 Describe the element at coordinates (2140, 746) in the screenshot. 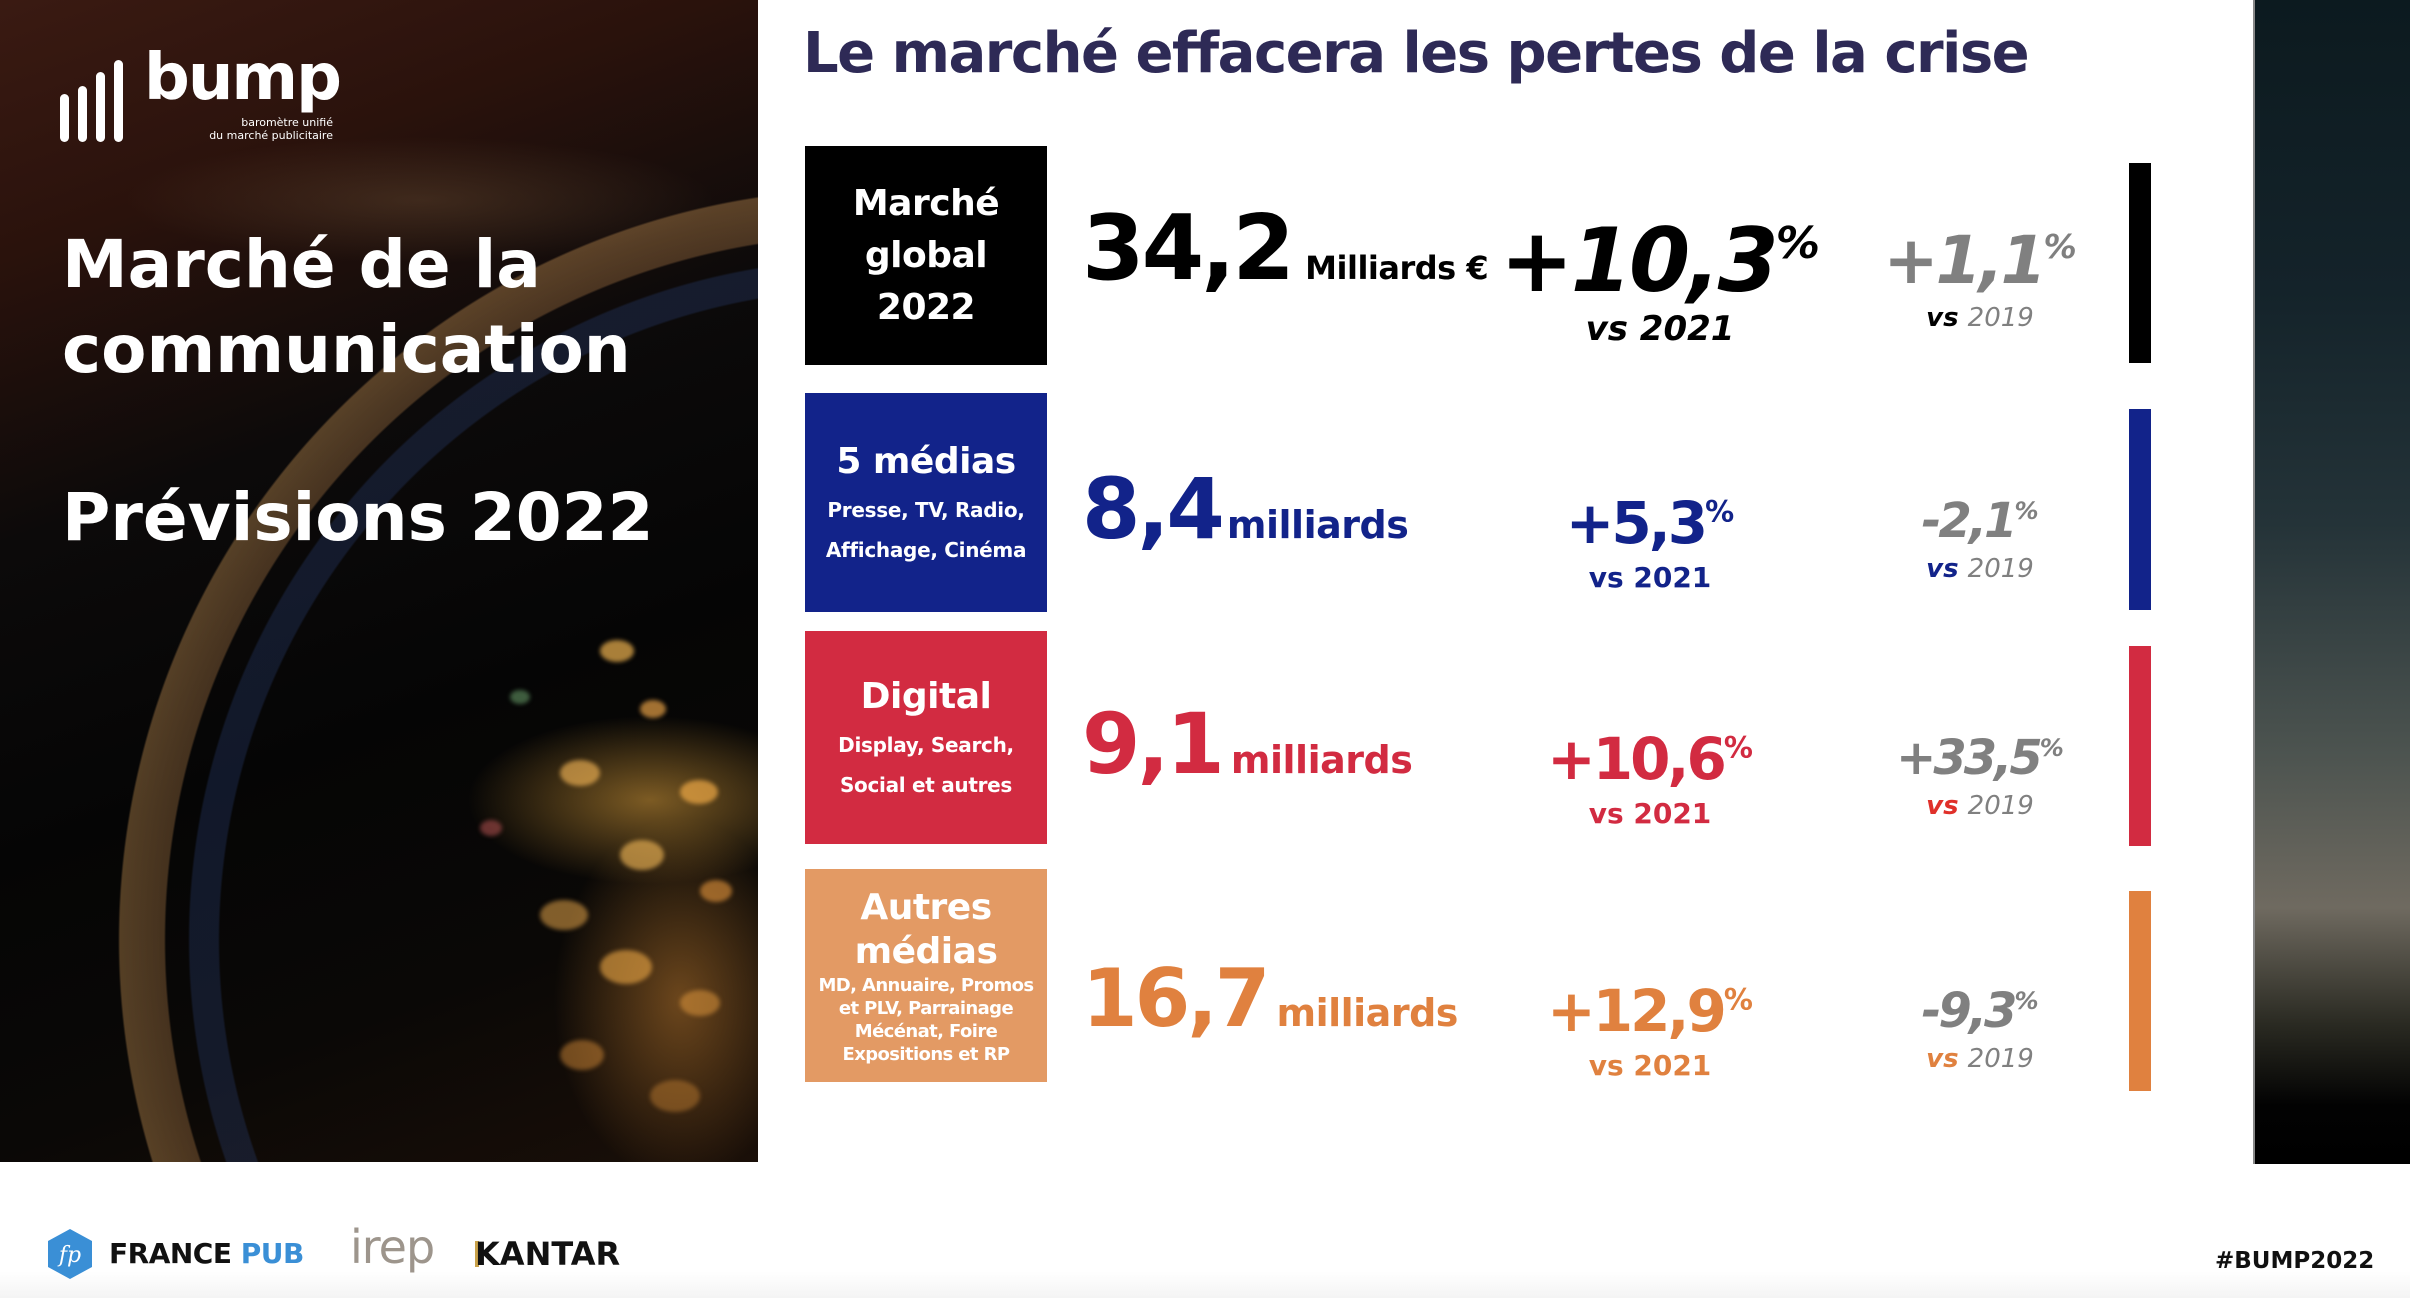

I see `accent-bar-digital` at that location.